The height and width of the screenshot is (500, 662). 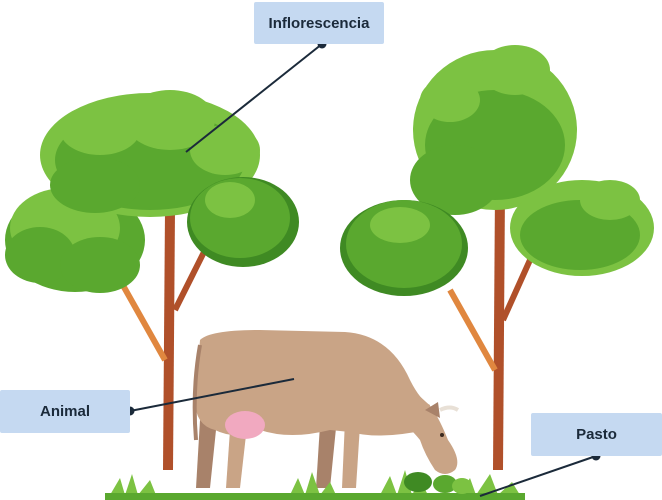 What do you see at coordinates (404, 248) in the screenshot?
I see `right-tree-foliage-left` at bounding box center [404, 248].